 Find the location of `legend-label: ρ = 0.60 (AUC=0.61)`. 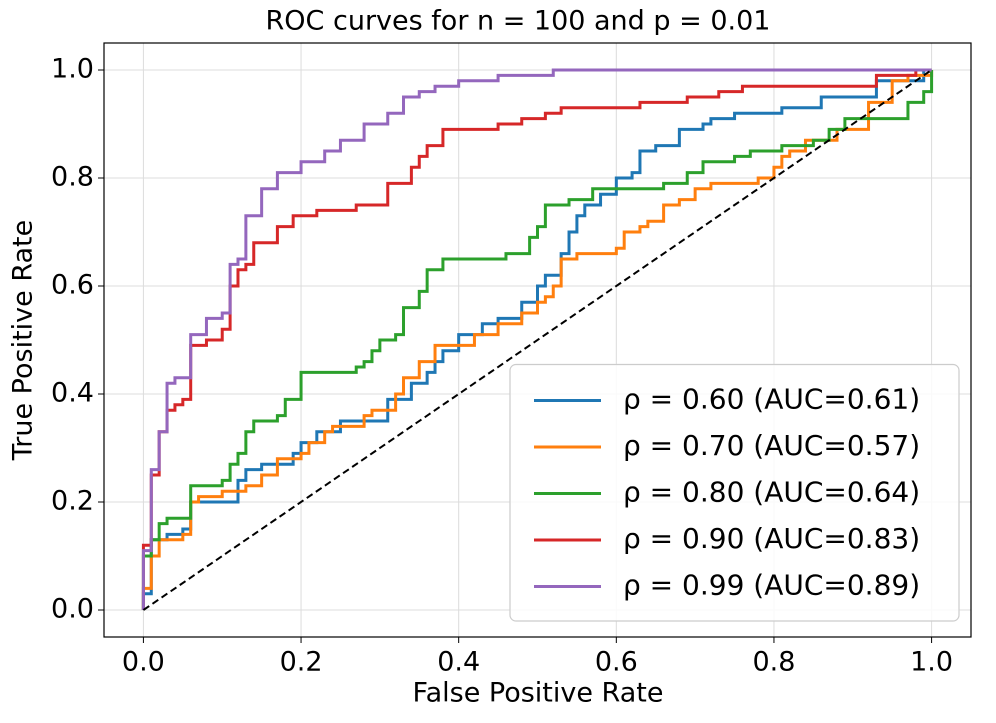

legend-label: ρ = 0.60 (AUC=0.61) is located at coordinates (771, 399).